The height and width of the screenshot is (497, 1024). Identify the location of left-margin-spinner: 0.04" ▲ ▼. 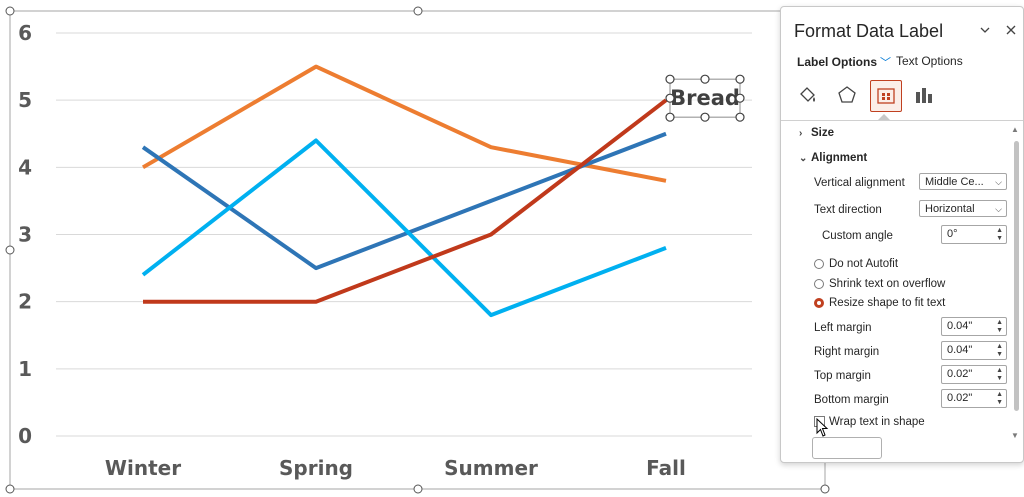
(974, 326).